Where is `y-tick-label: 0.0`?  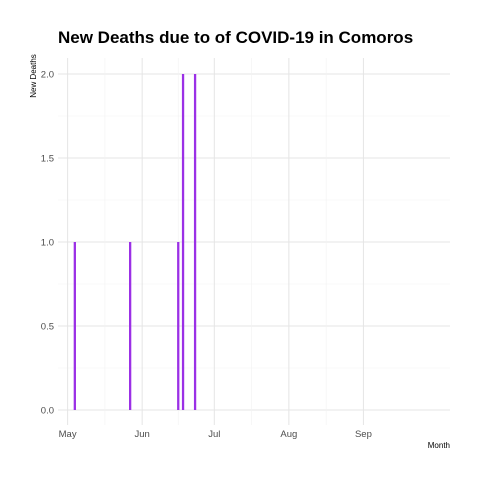 y-tick-label: 0.0 is located at coordinates (47, 411).